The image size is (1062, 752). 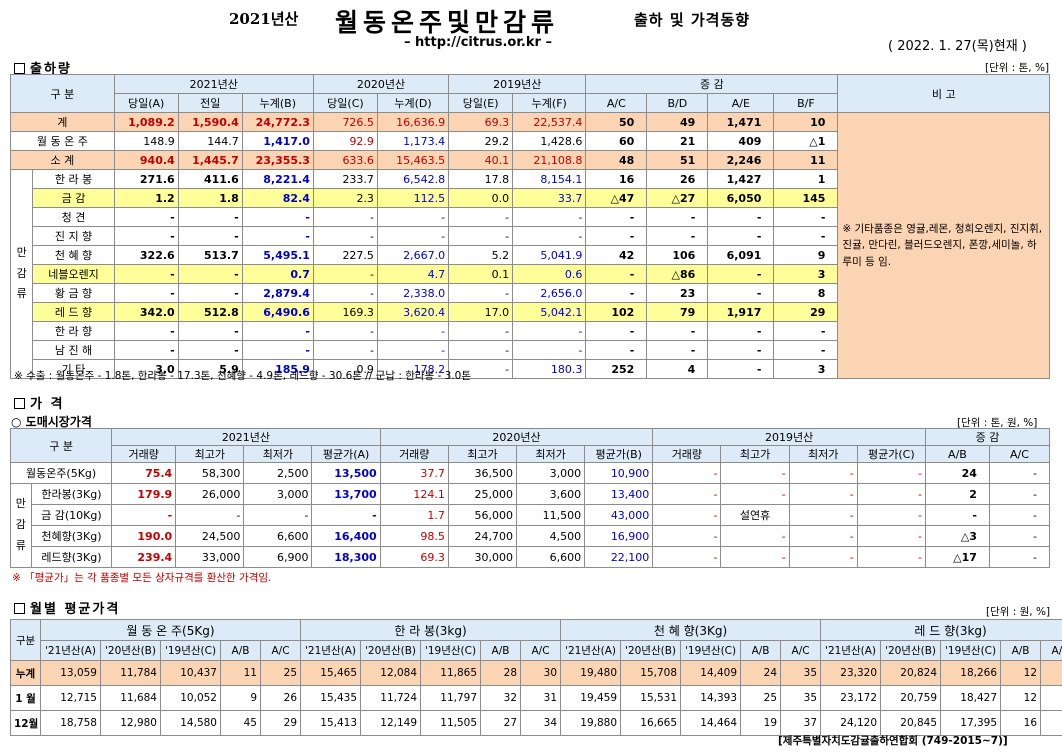 What do you see at coordinates (414, 494) in the screenshot?
I see `data-cell: 124.1` at bounding box center [414, 494].